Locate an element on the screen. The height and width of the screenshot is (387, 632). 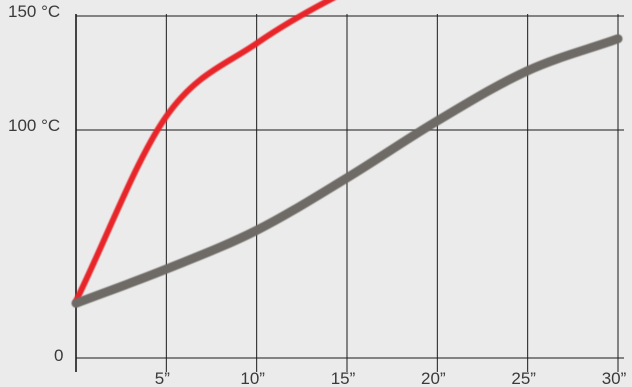
x-tick-label: 10” is located at coordinates (252, 378).